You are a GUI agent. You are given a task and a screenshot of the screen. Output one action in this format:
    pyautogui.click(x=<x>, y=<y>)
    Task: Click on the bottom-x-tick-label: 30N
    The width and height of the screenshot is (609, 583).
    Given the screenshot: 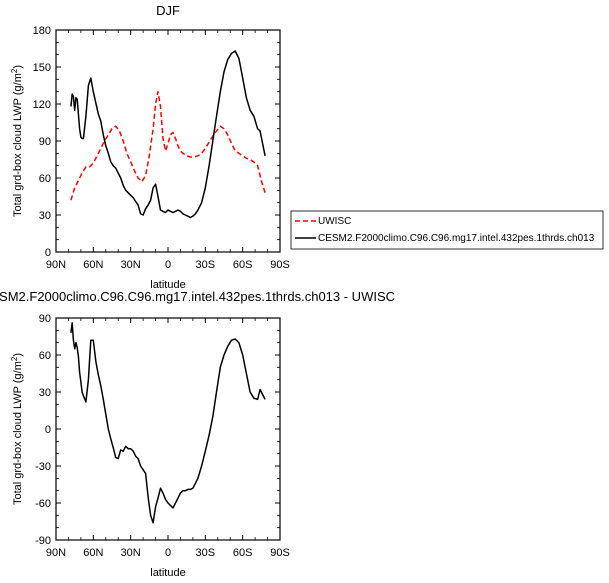 What is the action you would take?
    pyautogui.click(x=131, y=553)
    